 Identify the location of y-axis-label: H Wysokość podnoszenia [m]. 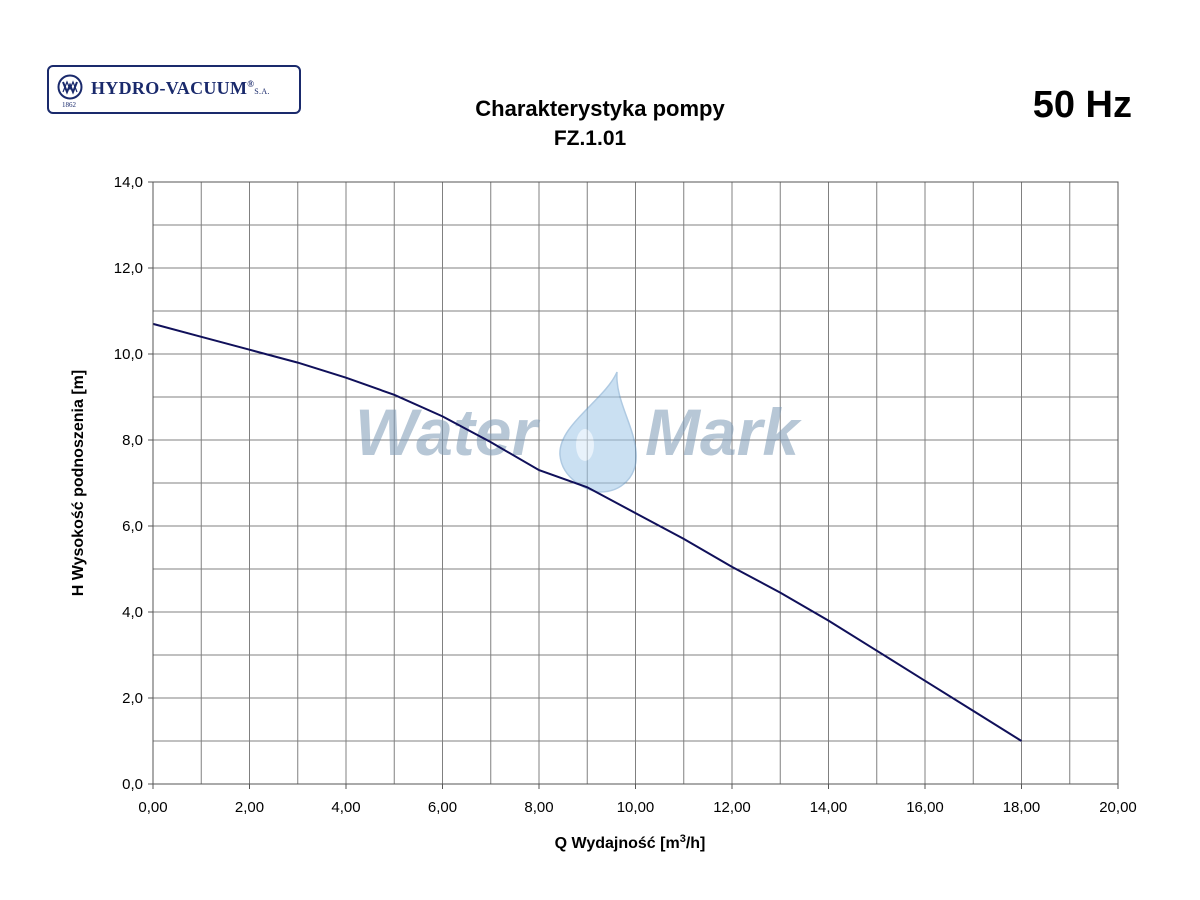
(78, 483).